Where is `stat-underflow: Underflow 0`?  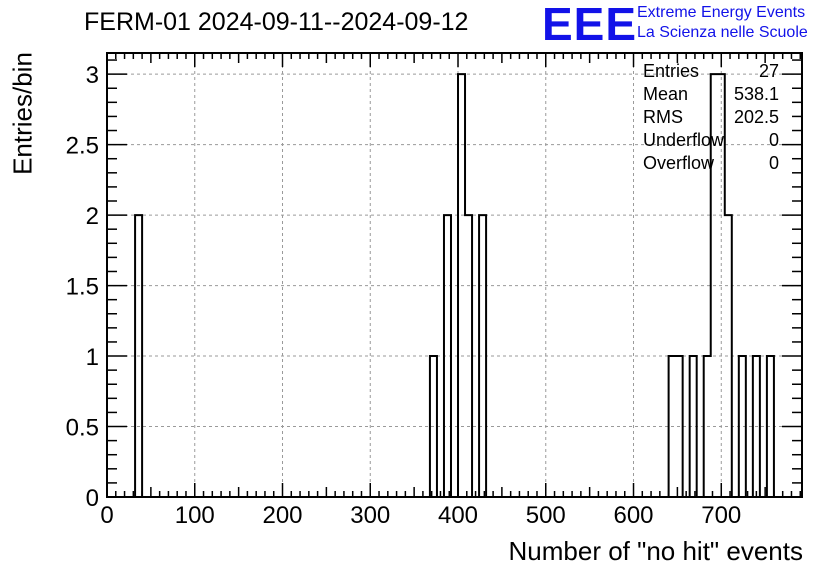
stat-underflow: Underflow 0 is located at coordinates (711, 140).